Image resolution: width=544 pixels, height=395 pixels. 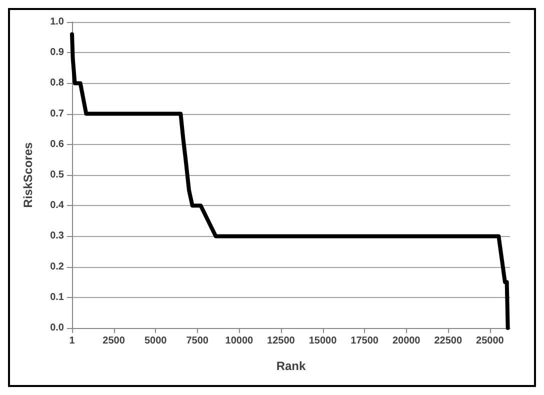 What do you see at coordinates (57, 206) in the screenshot?
I see `y-tick-label: 0.4` at bounding box center [57, 206].